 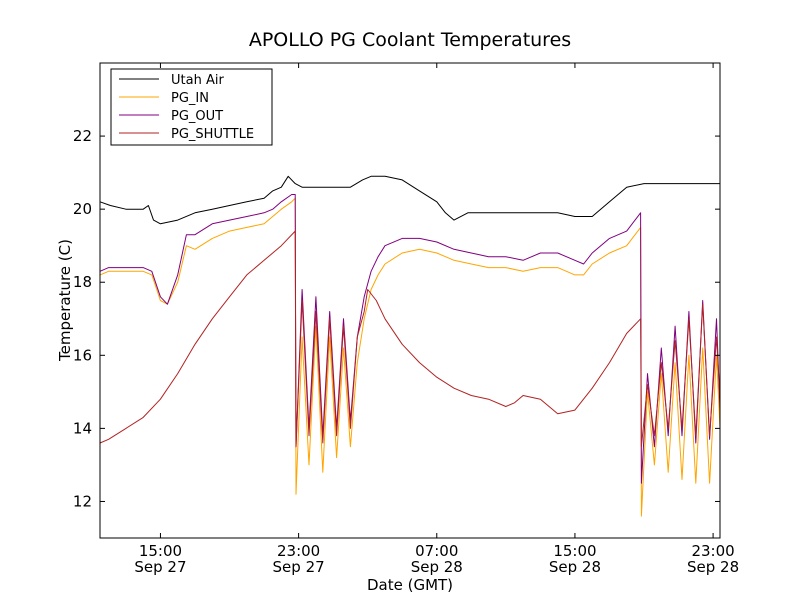 I want to click on x-axis-label: Date (GMT), so click(x=410, y=585).